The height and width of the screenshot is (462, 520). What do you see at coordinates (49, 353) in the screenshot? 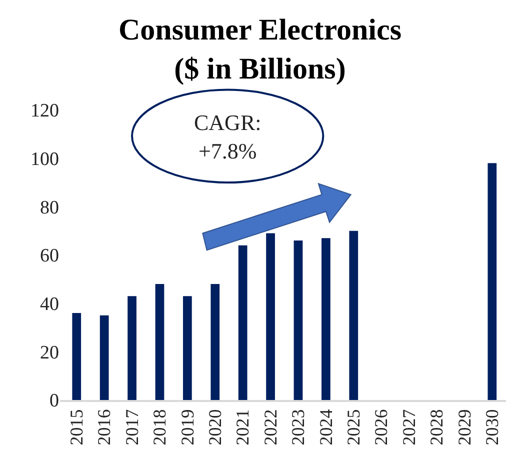
I see `y-tick-label: 20` at bounding box center [49, 353].